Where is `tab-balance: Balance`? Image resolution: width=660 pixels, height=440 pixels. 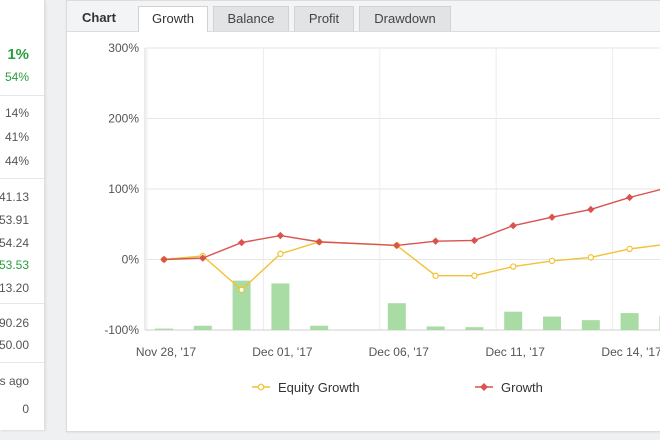 tab-balance: Balance is located at coordinates (251, 18).